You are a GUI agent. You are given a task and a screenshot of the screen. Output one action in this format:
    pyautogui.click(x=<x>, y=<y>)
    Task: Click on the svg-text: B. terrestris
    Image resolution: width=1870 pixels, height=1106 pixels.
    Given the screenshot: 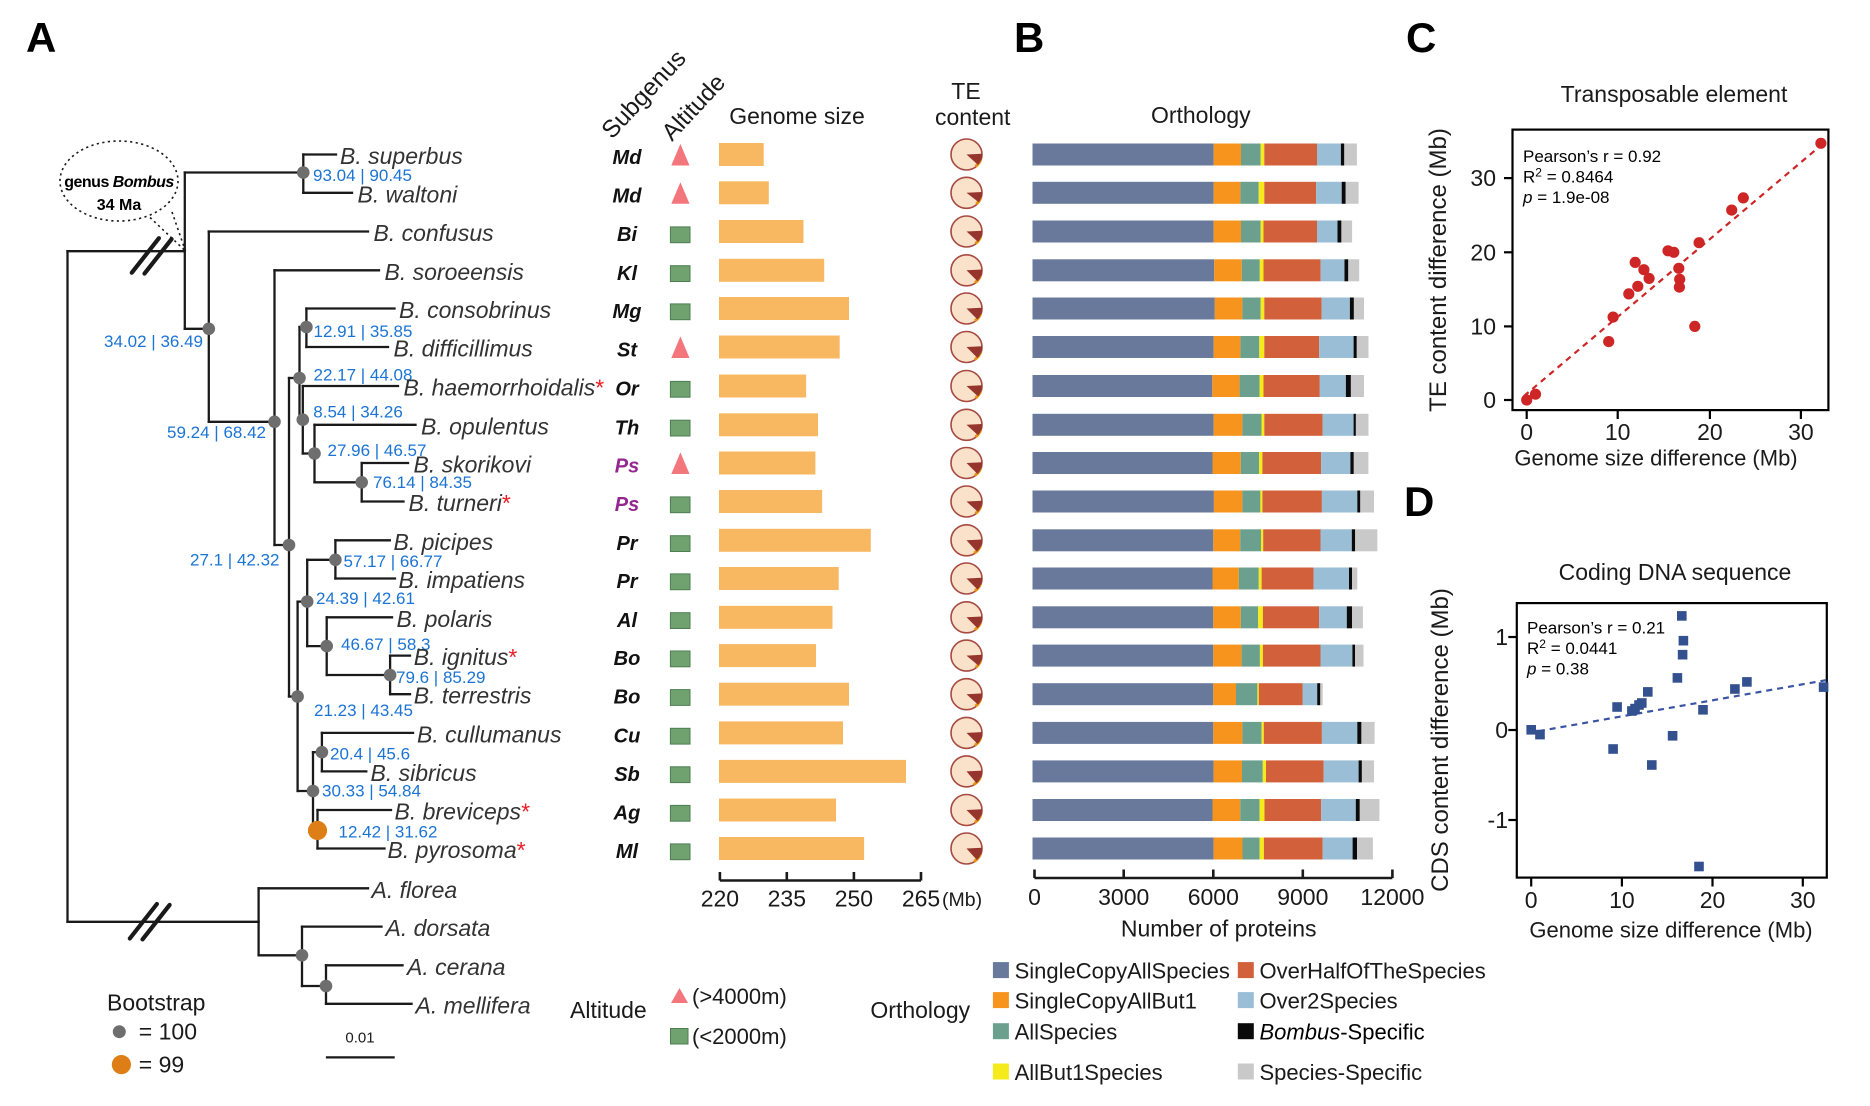 What is the action you would take?
    pyautogui.click(x=473, y=696)
    